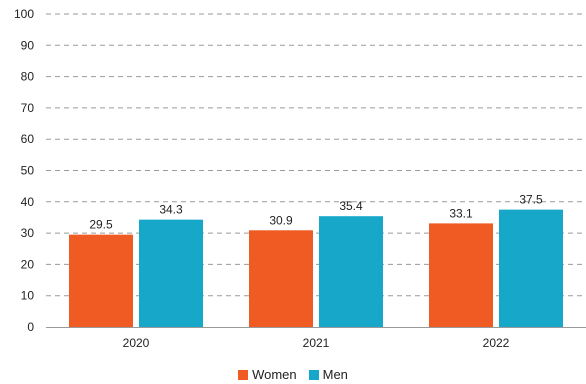  I want to click on data-label: 33.1, so click(461, 213).